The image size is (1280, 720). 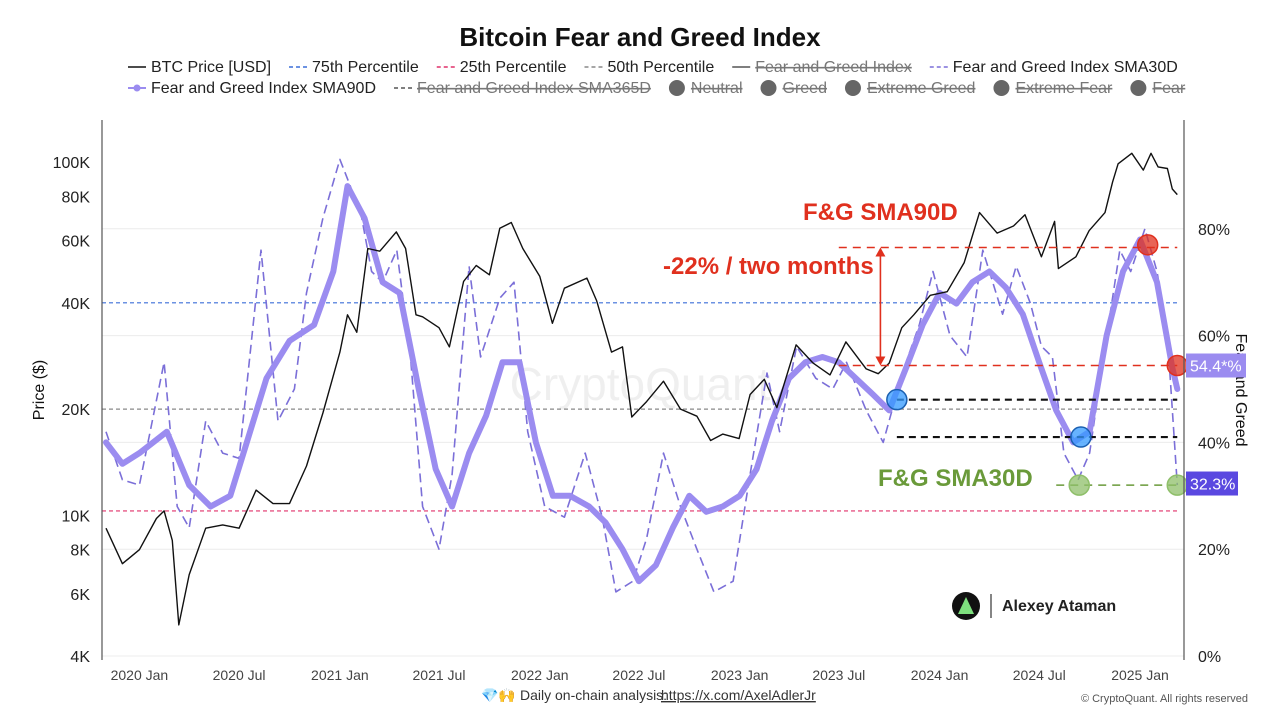 What do you see at coordinates (340, 675) in the screenshot?
I see `x-tick: 2021 Jan` at bounding box center [340, 675].